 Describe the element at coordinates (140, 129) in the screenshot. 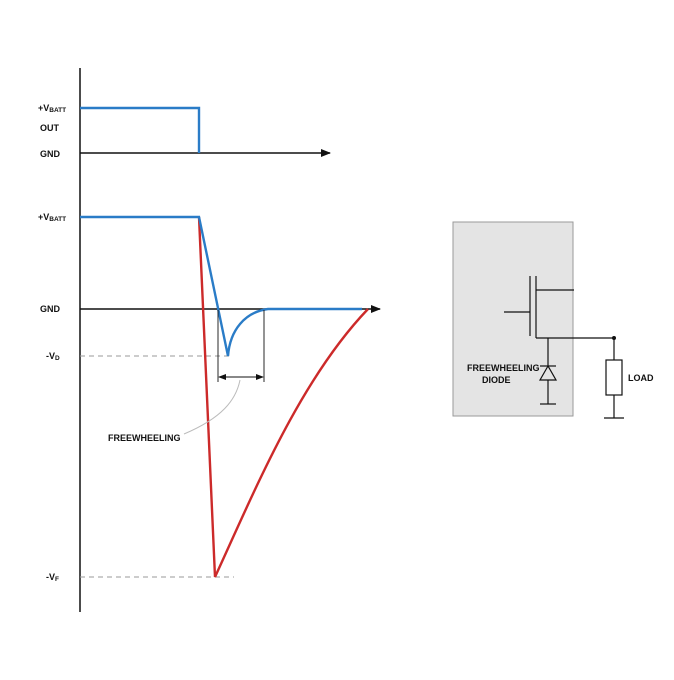

I see `out-signal-trace` at that location.